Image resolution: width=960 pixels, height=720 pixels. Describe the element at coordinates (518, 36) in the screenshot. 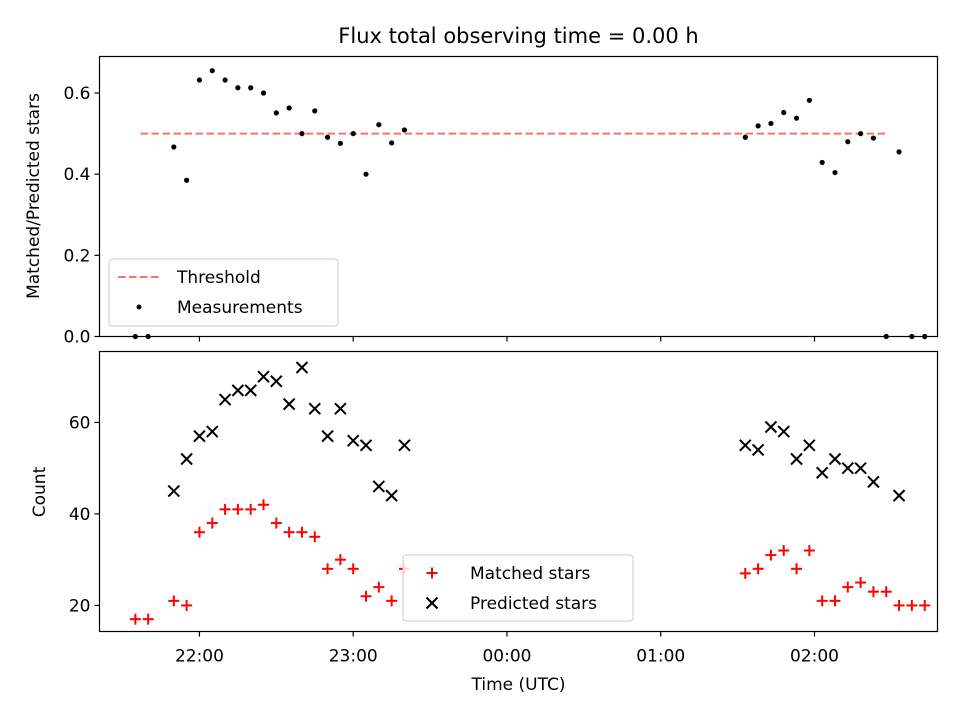

I see `chart-title: Flux total observing time = 0.00 h` at that location.